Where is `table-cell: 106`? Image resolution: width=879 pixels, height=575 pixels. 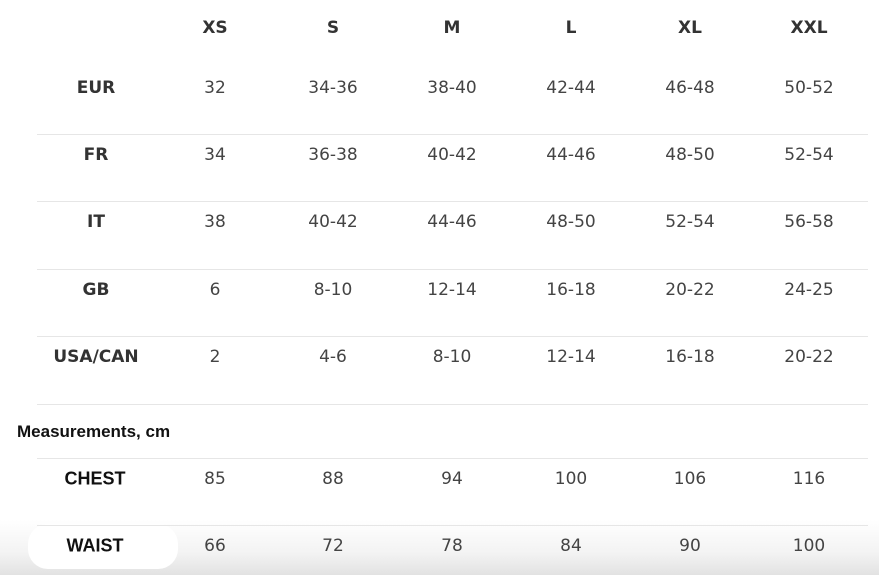
table-cell: 106 is located at coordinates (690, 479).